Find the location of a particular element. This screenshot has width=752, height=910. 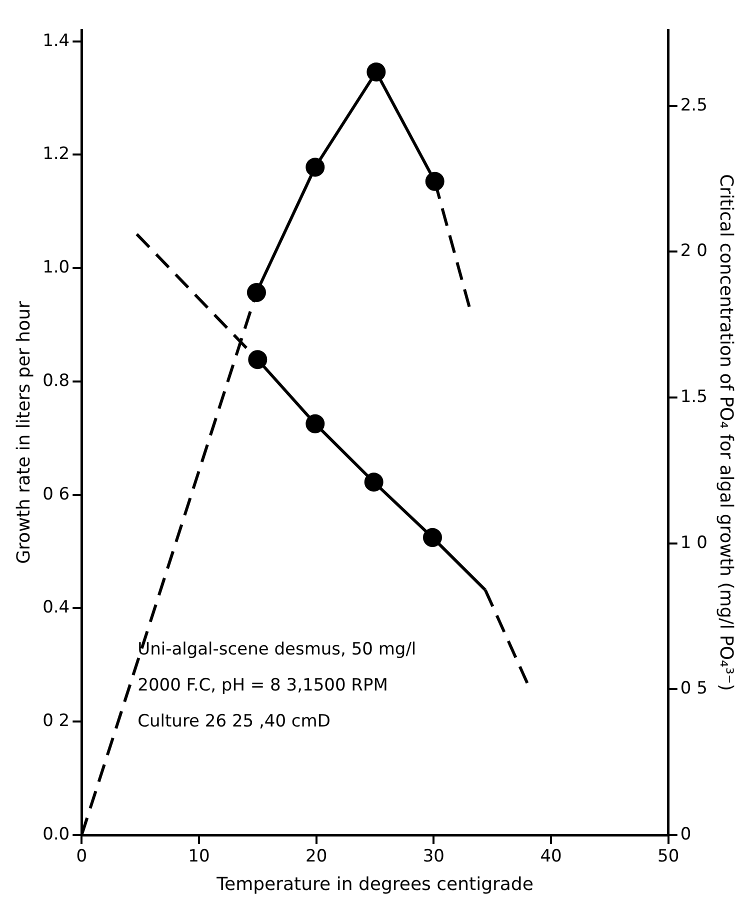

y-tick-label: 1.0 is located at coordinates (56, 268).